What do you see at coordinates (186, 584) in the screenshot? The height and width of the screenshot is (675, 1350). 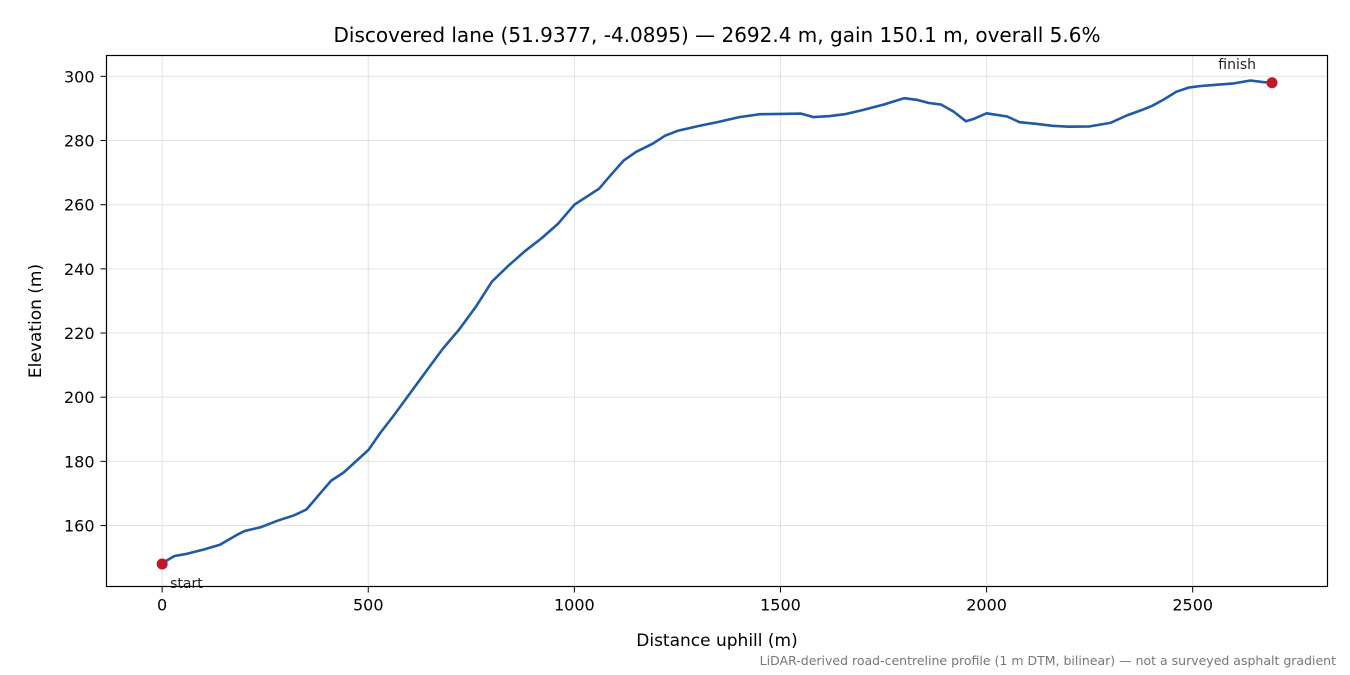 I see `start-label: start` at bounding box center [186, 584].